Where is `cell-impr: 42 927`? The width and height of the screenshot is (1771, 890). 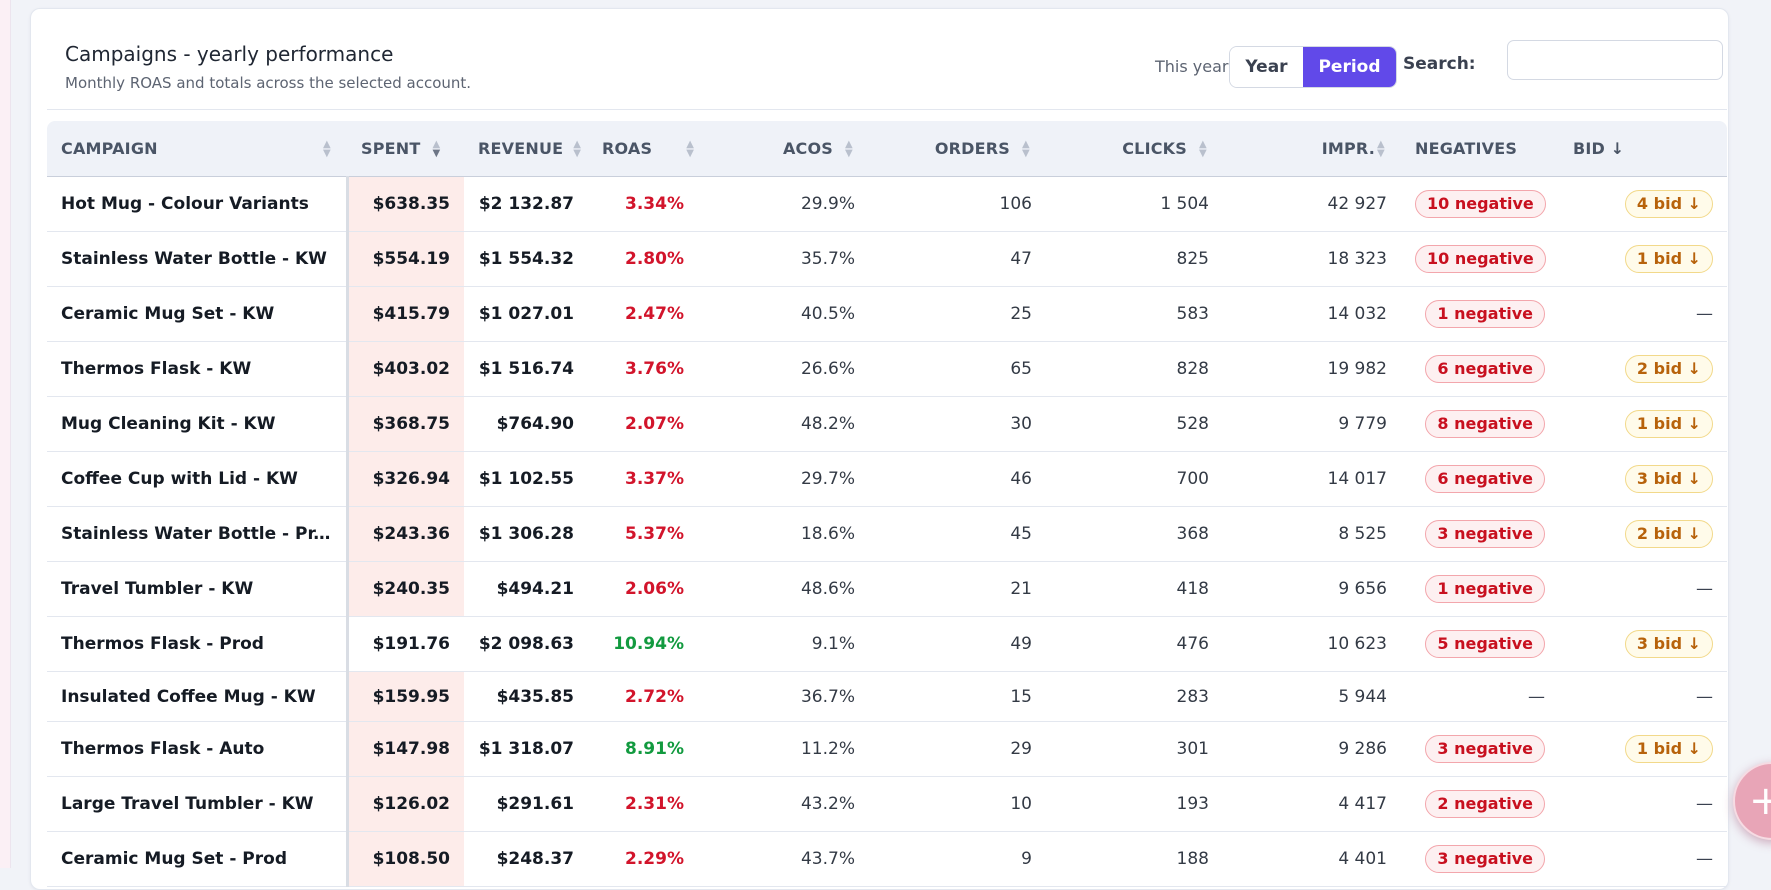 cell-impr: 42 927 is located at coordinates (1312, 204).